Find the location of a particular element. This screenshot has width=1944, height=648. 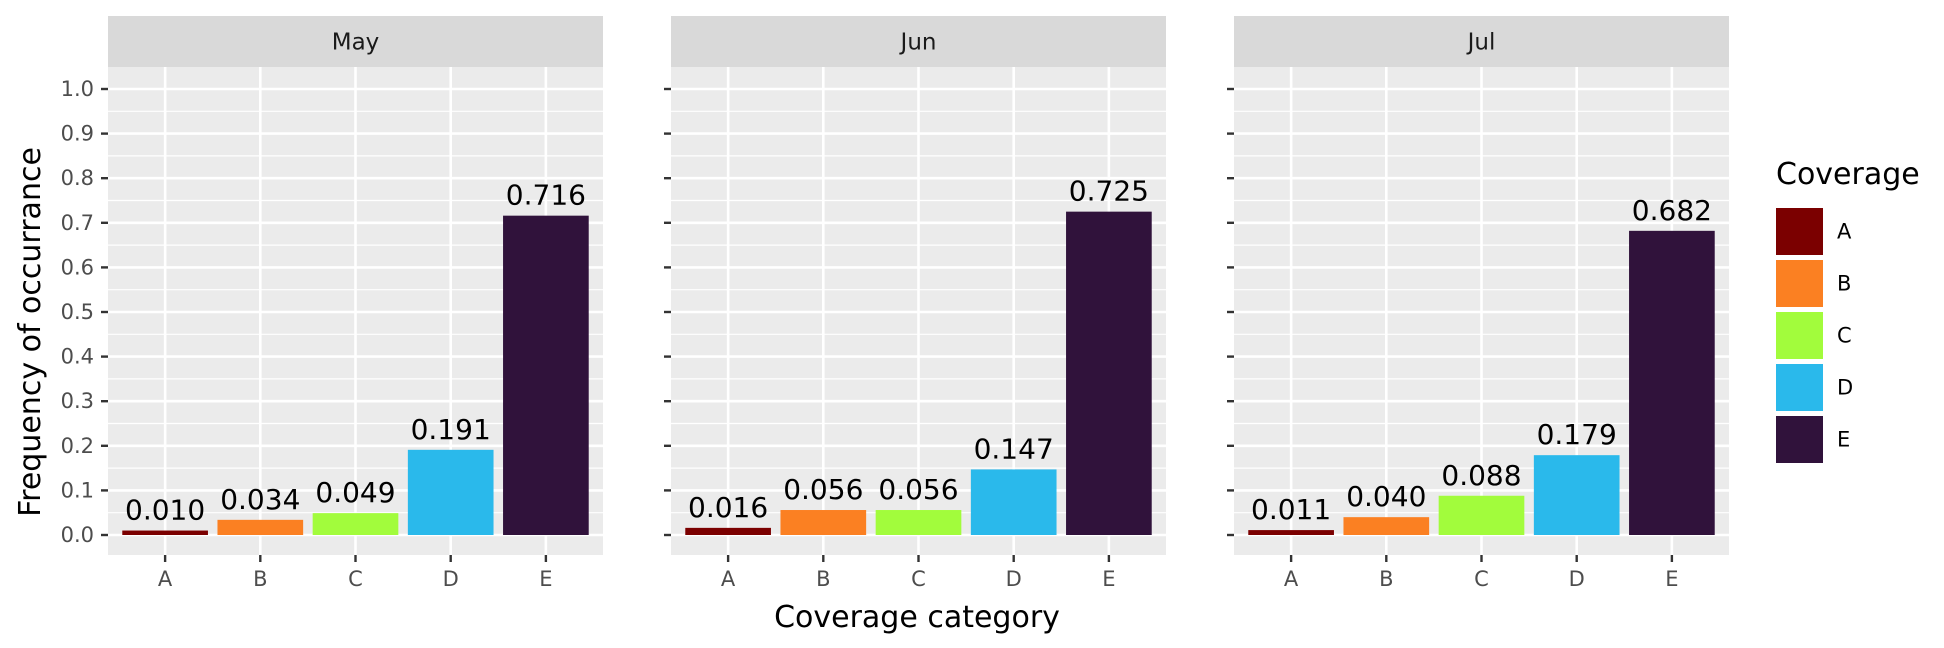

y-tick-label: 0.3 is located at coordinates (77, 401).